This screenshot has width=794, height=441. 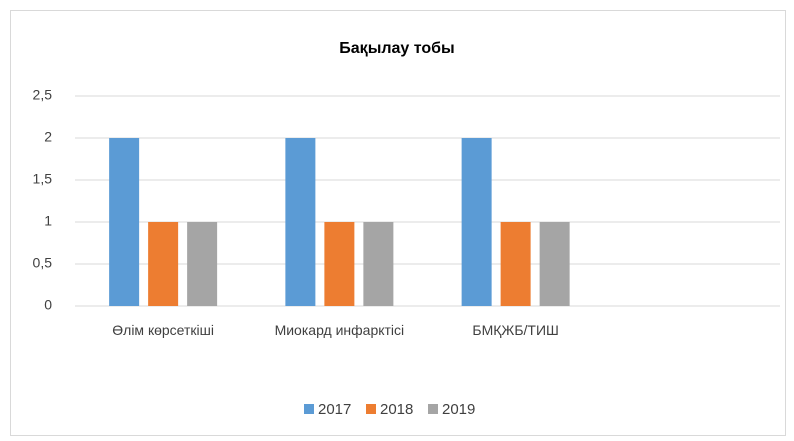 What do you see at coordinates (339, 330) in the screenshot?
I see `x-tick-label: Миокард инфарктісі` at bounding box center [339, 330].